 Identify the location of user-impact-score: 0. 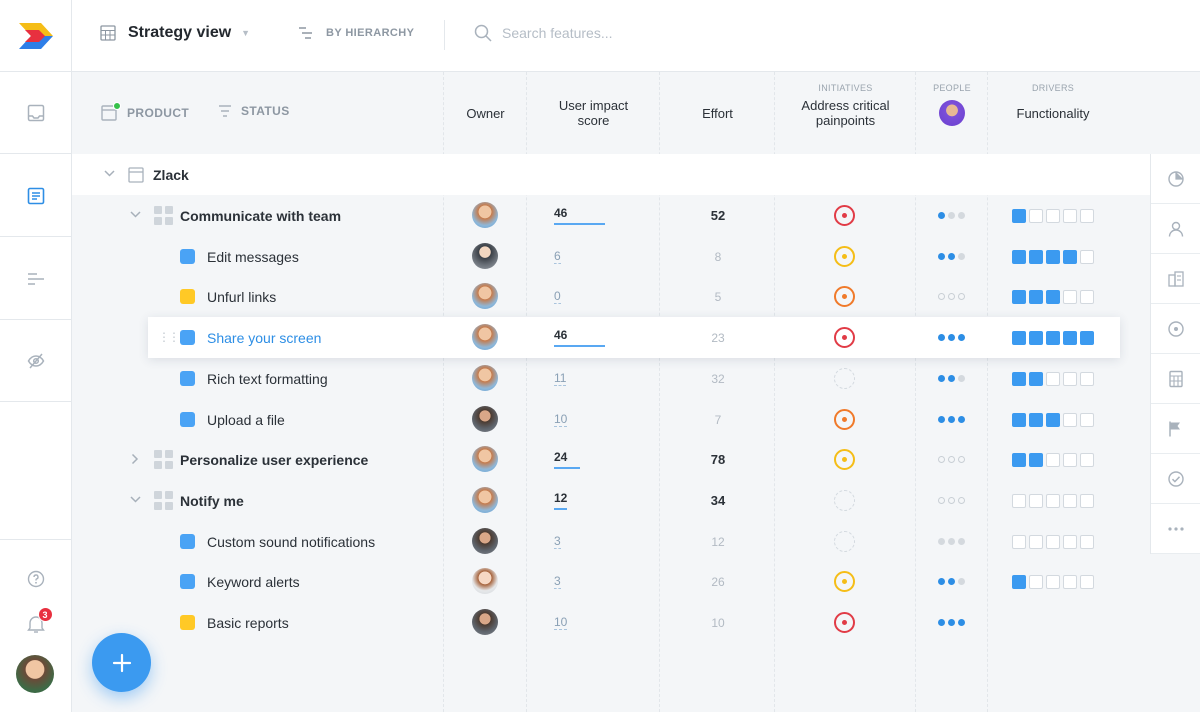
(557, 296).